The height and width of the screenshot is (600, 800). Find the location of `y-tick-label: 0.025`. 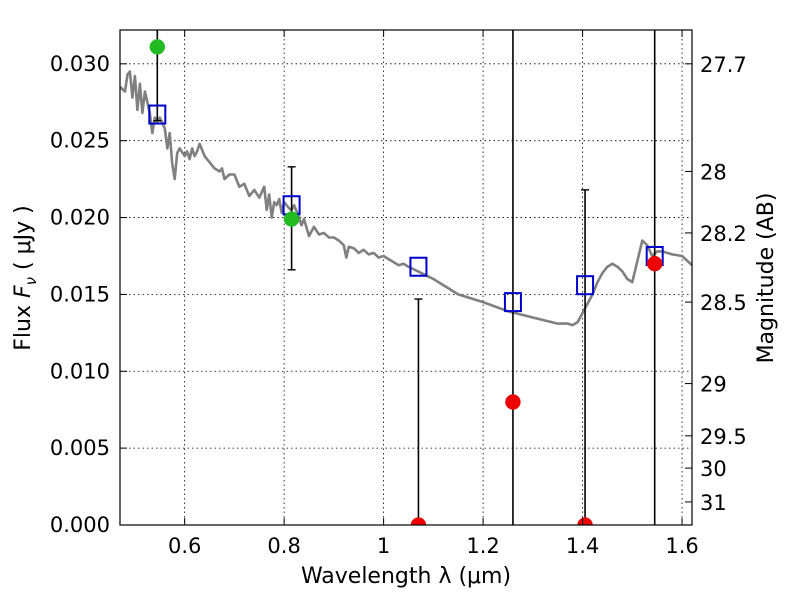

y-tick-label: 0.025 is located at coordinates (80, 141).